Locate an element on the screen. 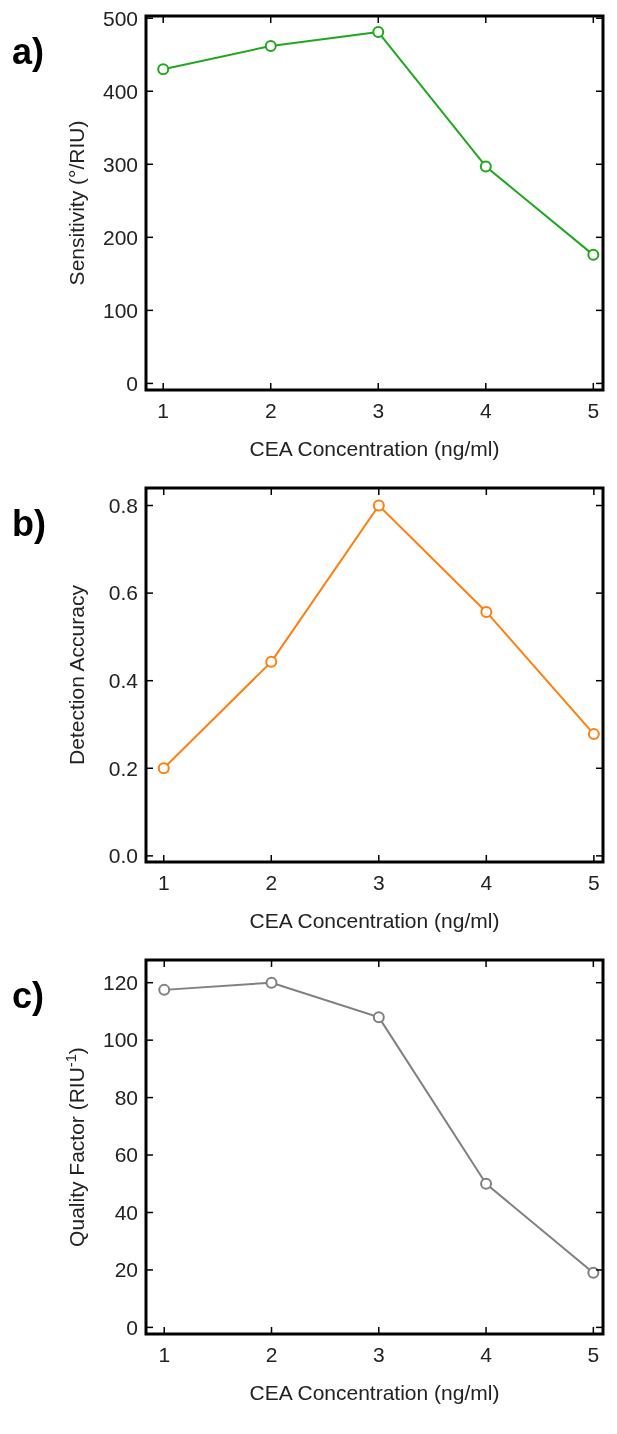 This screenshot has height=1434, width=617. y-tick-label: 0.2 is located at coordinates (123, 768).